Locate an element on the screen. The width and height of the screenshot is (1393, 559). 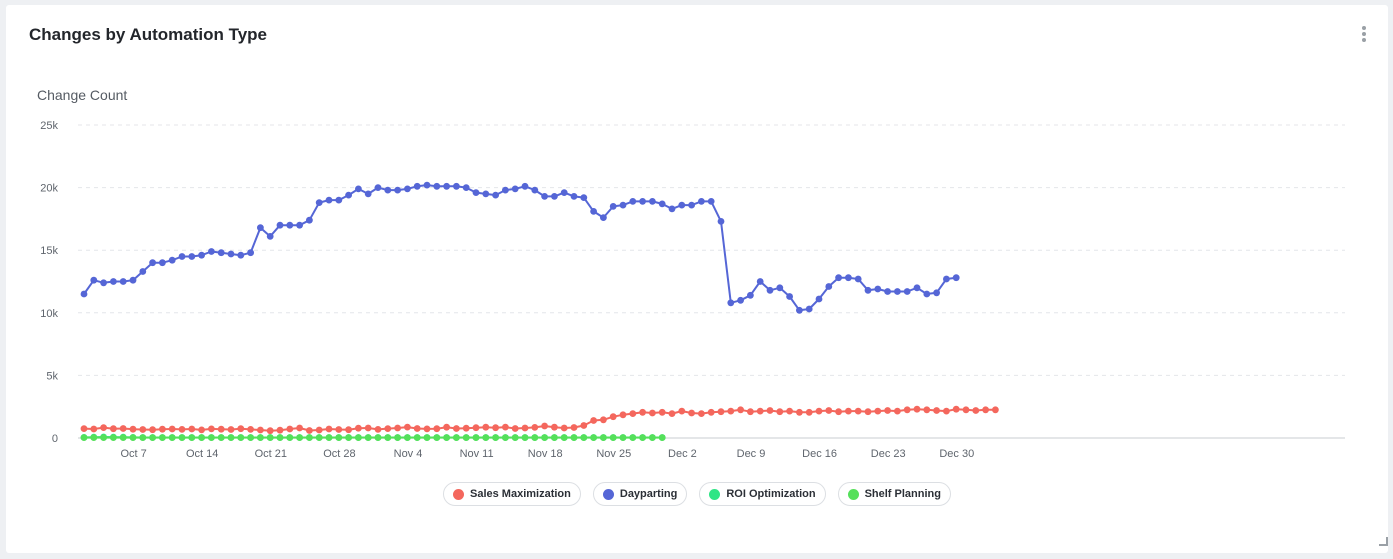
chart-title: Changes by Automation Type is located at coordinates (148, 34).